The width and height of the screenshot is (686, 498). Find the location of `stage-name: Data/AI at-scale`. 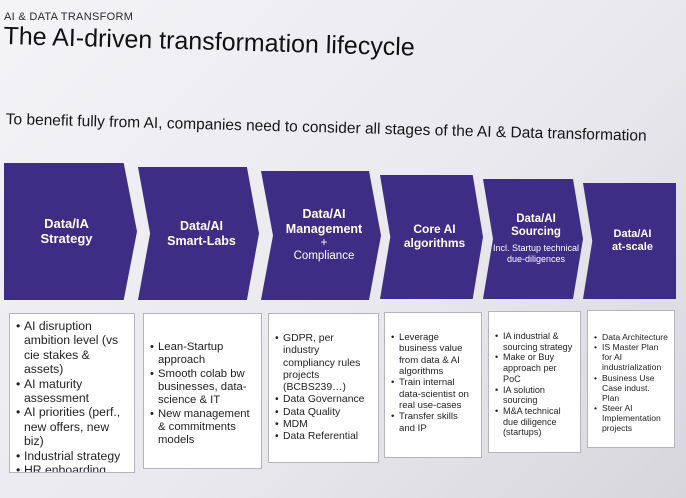

stage-name: Data/AI at-scale is located at coordinates (632, 240).